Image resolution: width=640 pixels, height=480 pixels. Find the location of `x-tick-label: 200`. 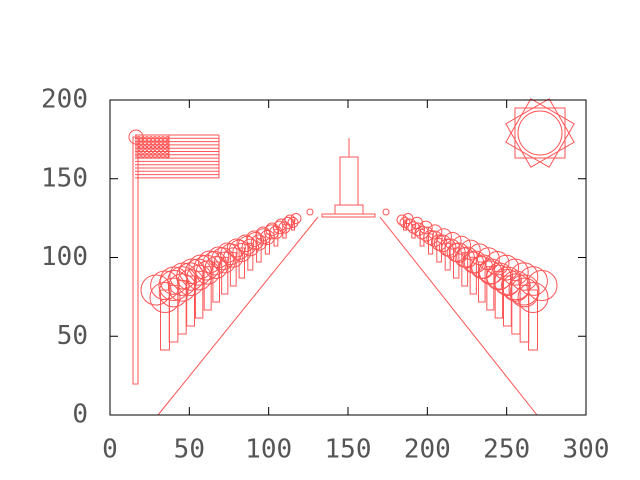

x-tick-label: 200 is located at coordinates (427, 450).